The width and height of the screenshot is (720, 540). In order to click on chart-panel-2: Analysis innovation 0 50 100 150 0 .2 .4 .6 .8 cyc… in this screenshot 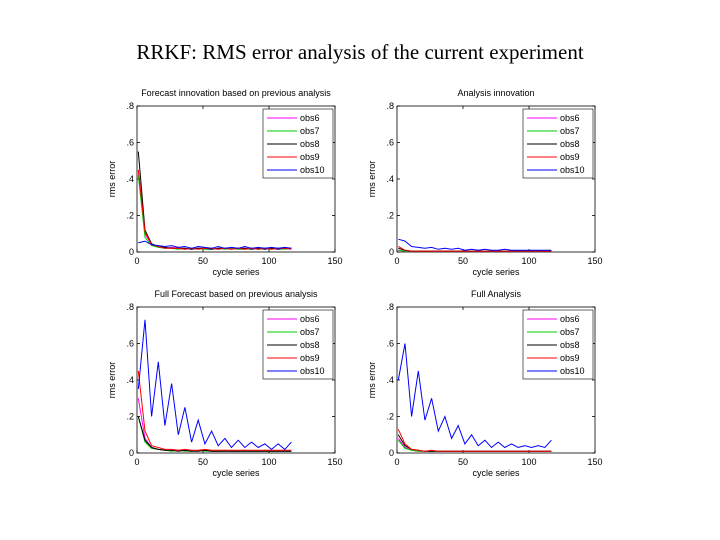, I will do `click(485, 182)`.